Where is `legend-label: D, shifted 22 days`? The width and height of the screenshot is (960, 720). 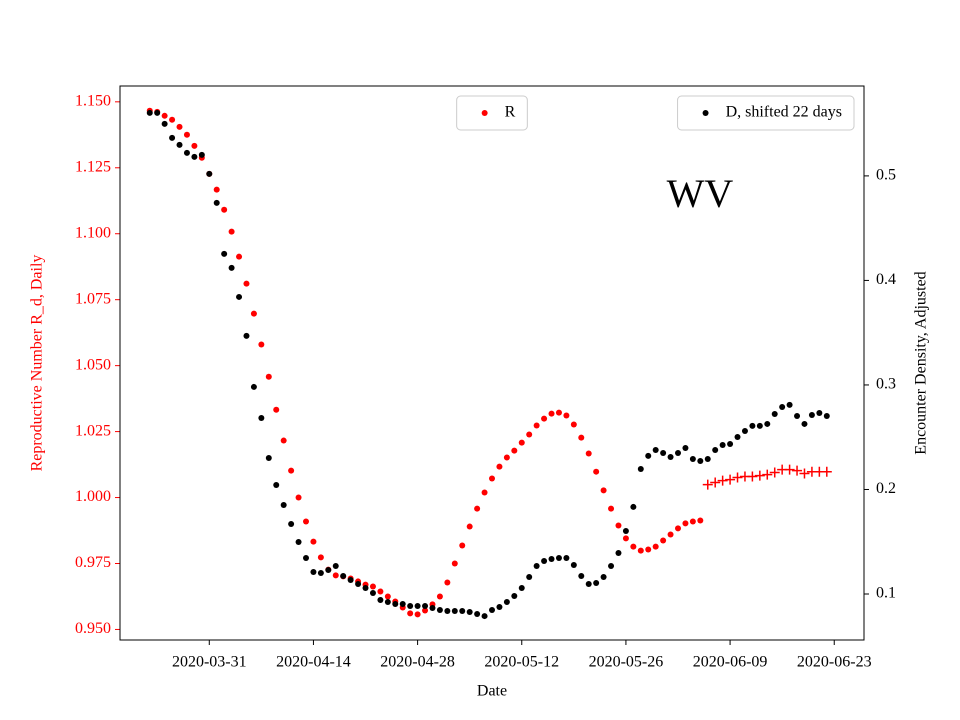 legend-label: D, shifted 22 days is located at coordinates (784, 112).